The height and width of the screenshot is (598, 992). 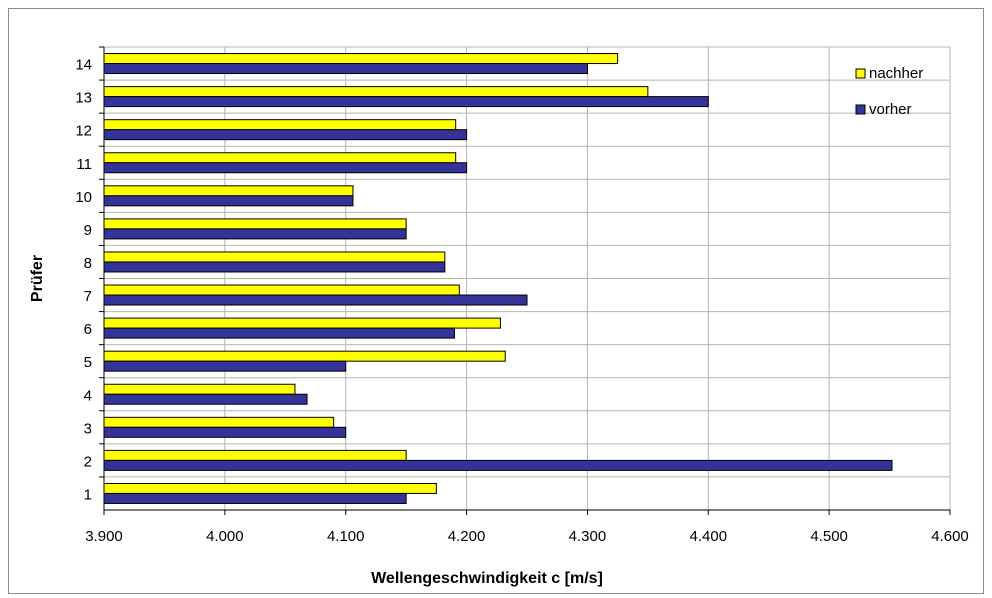 What do you see at coordinates (88, 230) in the screenshot?
I see `y-tick-label: 9` at bounding box center [88, 230].